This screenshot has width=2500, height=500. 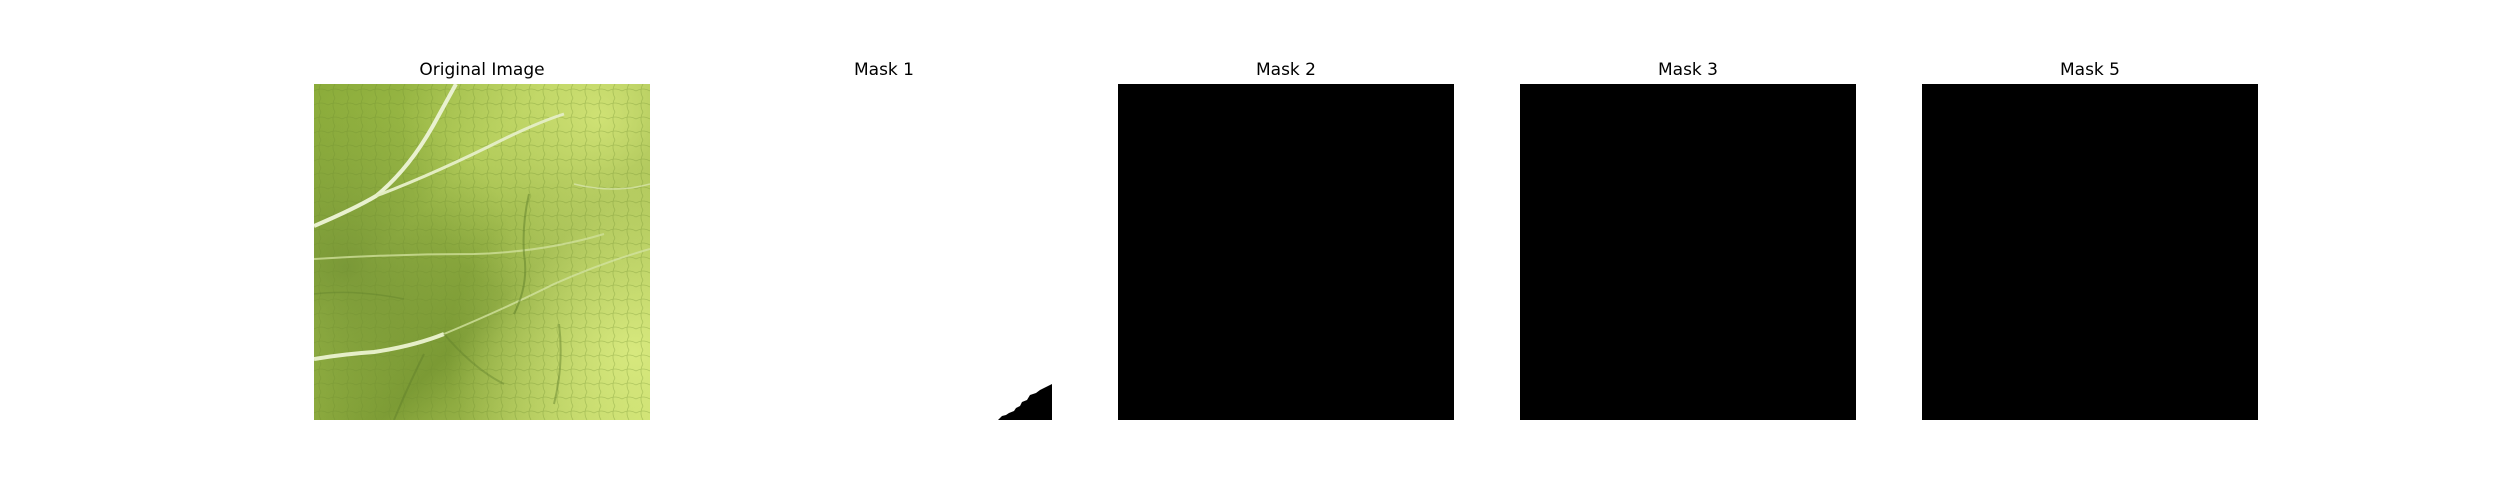 I want to click on mask-1-svg, so click(x=884, y=252).